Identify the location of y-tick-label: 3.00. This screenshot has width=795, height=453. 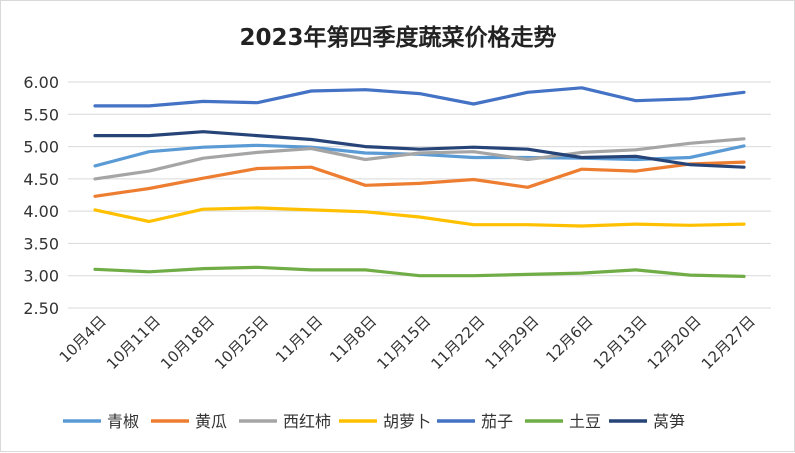
(41, 276).